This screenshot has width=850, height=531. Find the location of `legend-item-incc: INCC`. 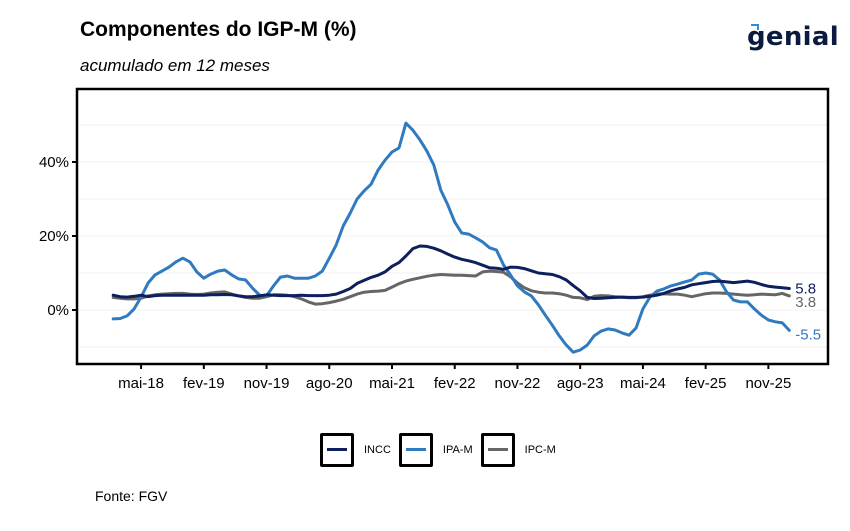

legend-item-incc: INCC is located at coordinates (355, 450).